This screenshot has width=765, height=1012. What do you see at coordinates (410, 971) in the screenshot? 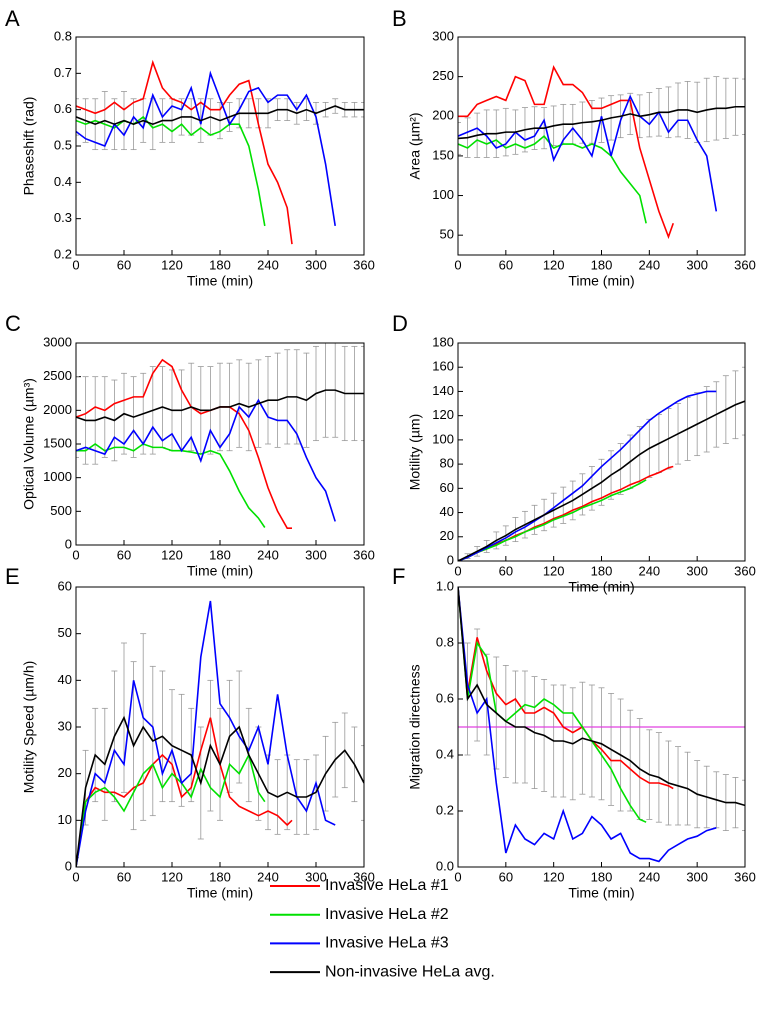
I see `legend-label: Non-invasive HeLa avg.` at bounding box center [410, 971].